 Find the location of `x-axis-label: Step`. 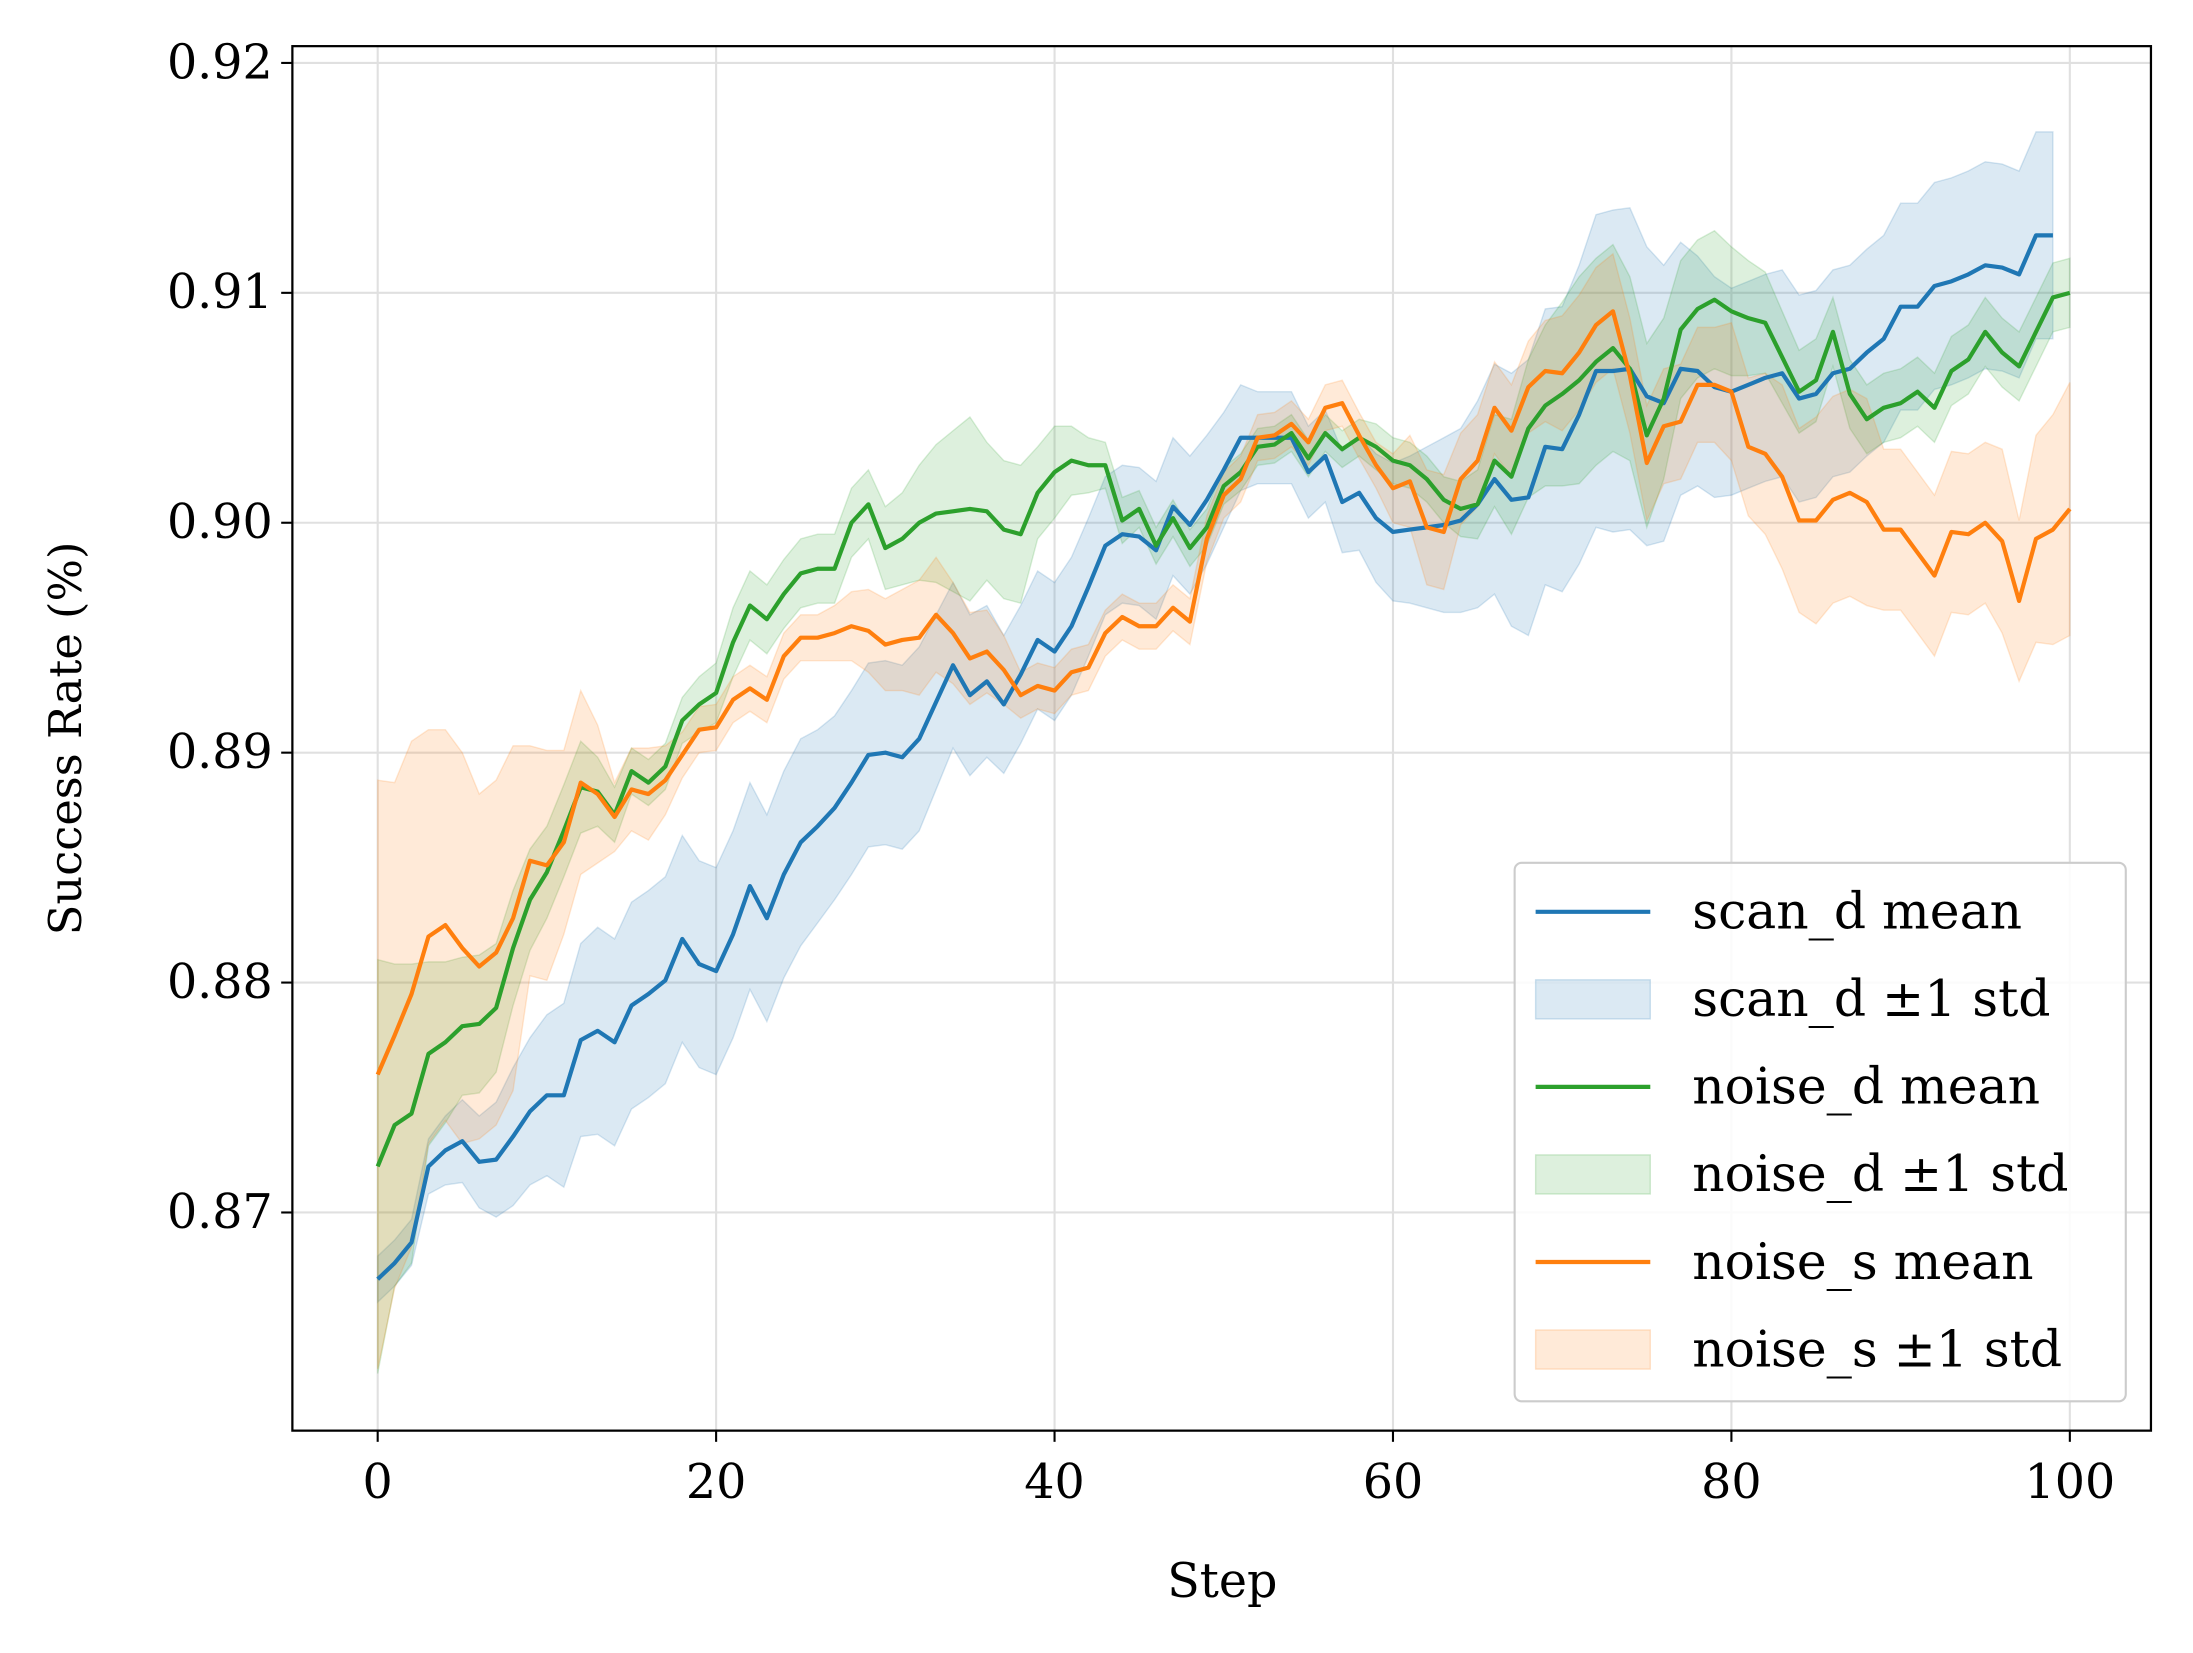

x-axis-label: Step is located at coordinates (1222, 1581).